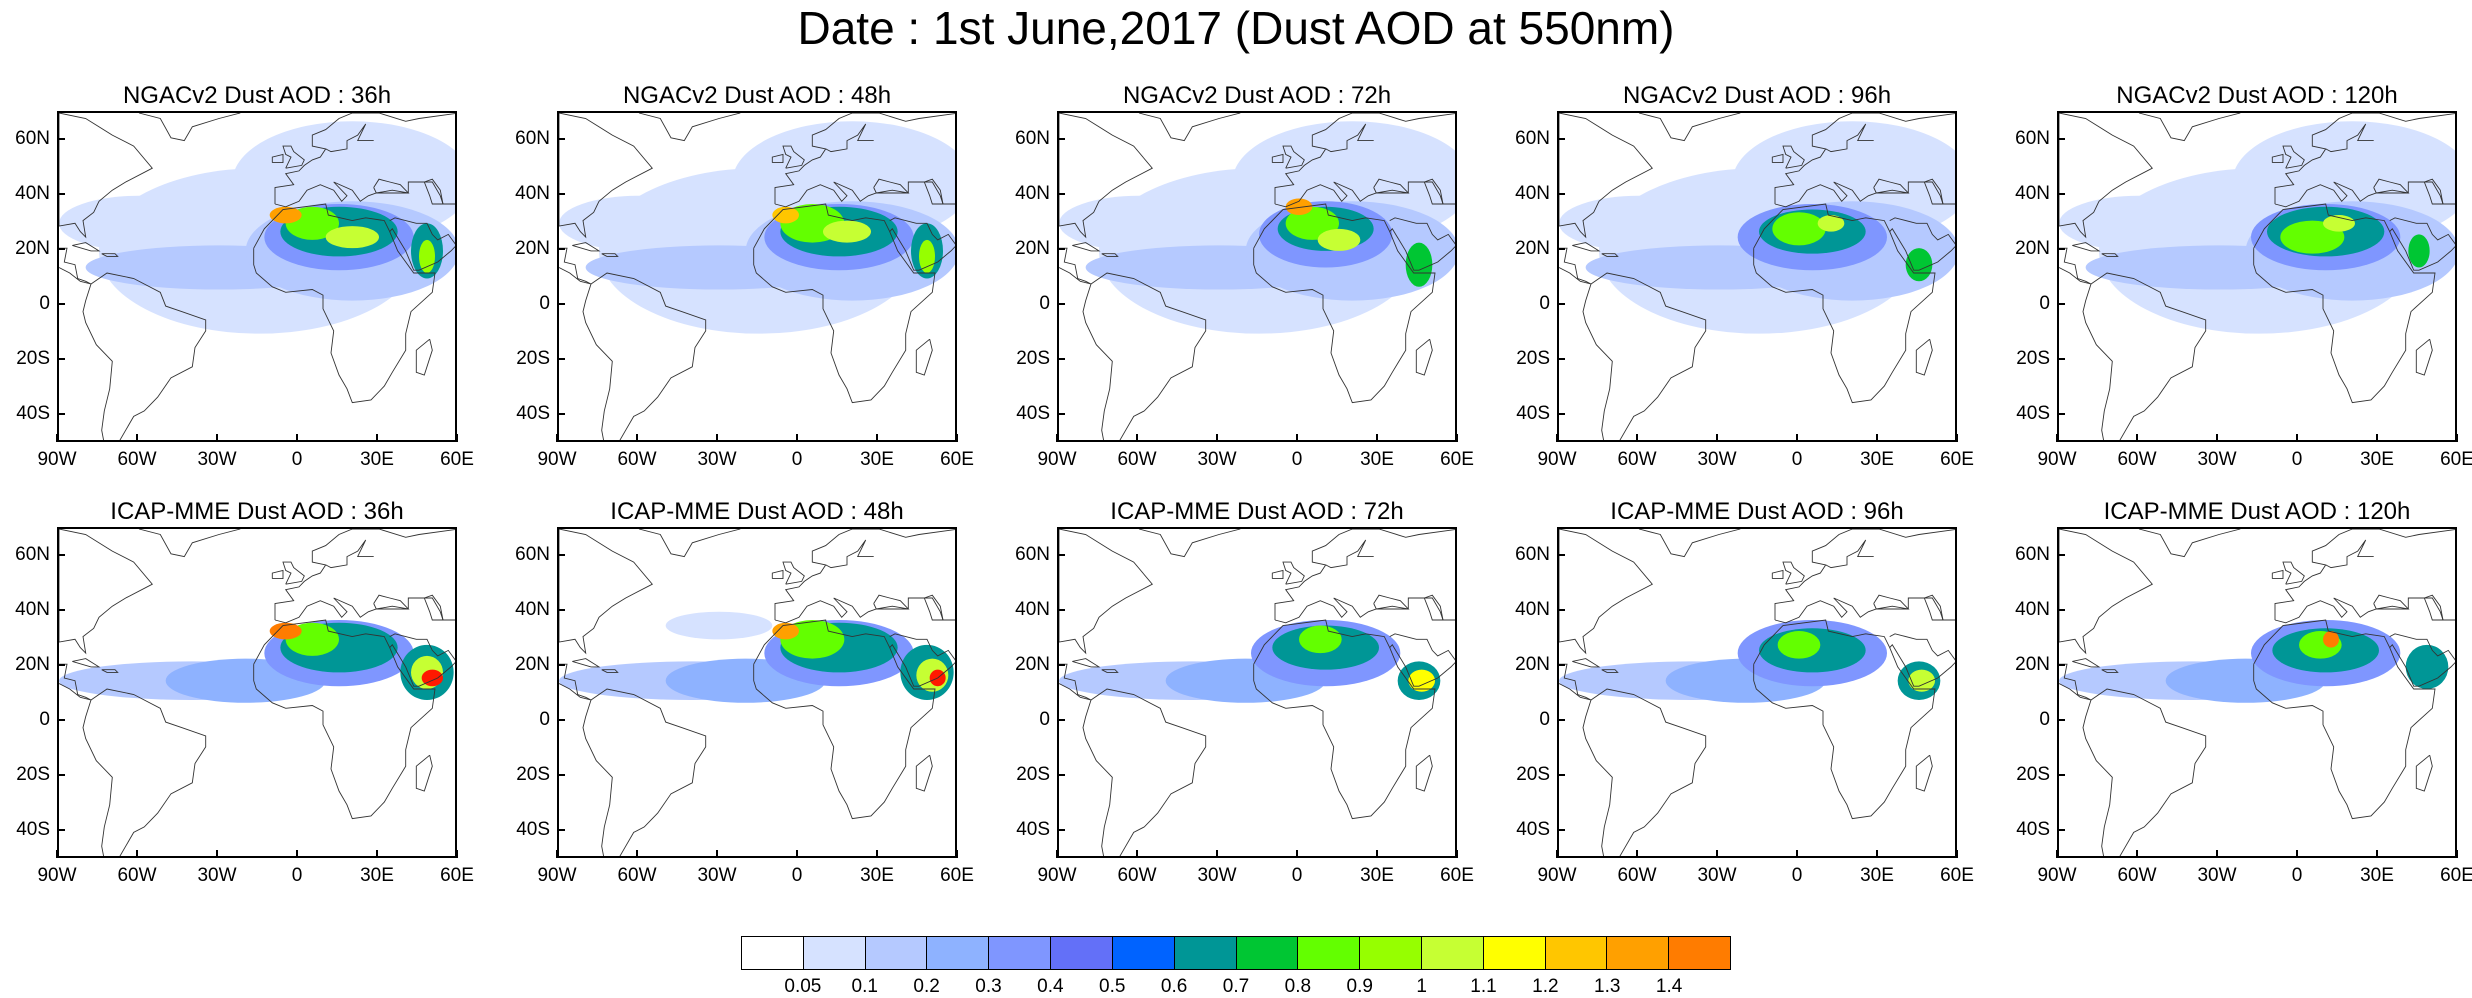  I want to click on panel-title: ICAP-MME Dust AOD : 48h, so click(757, 511).